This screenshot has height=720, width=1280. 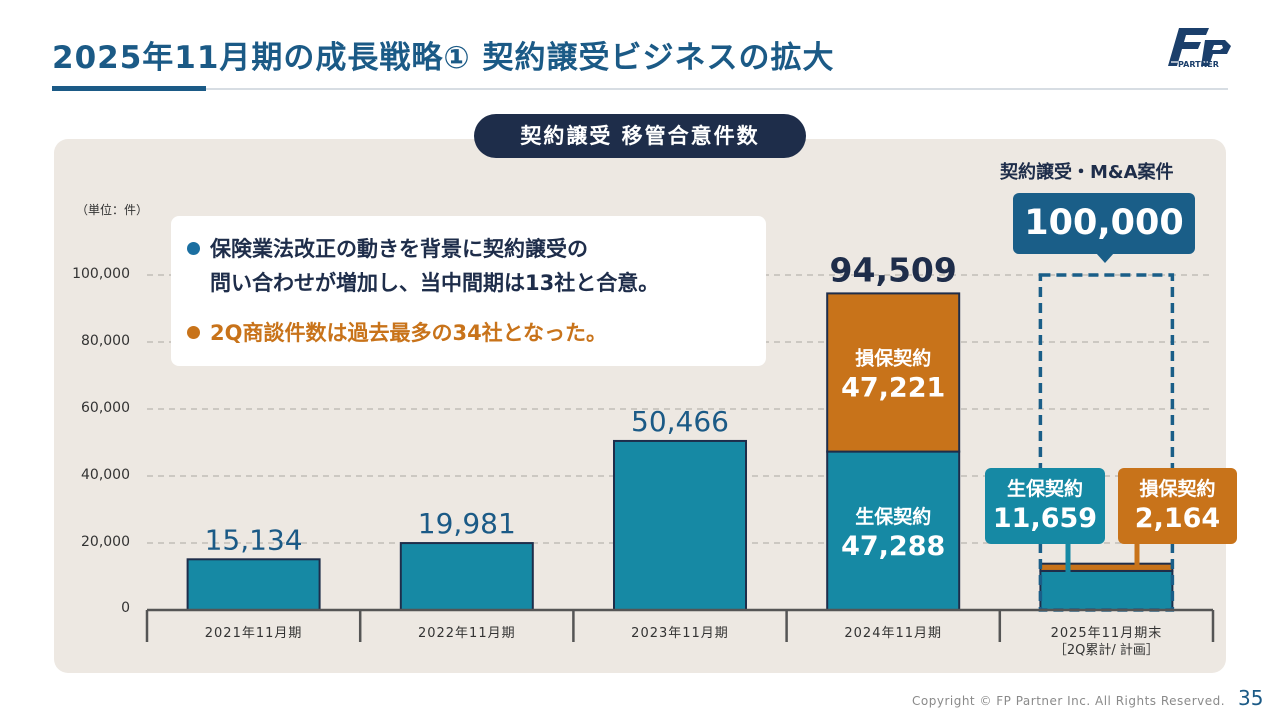 What do you see at coordinates (129, 88) in the screenshot?
I see `title-accent-bar` at bounding box center [129, 88].